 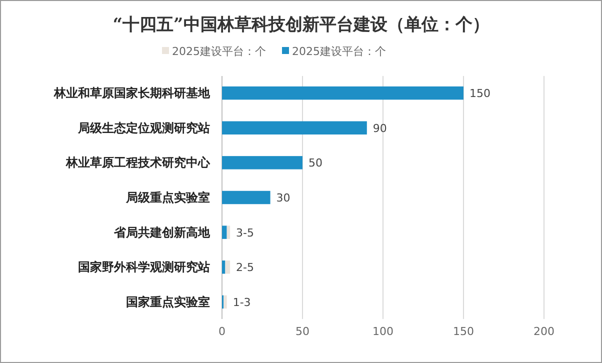 What do you see at coordinates (303, 331) in the screenshot?
I see `x-tick-label: 50` at bounding box center [303, 331].